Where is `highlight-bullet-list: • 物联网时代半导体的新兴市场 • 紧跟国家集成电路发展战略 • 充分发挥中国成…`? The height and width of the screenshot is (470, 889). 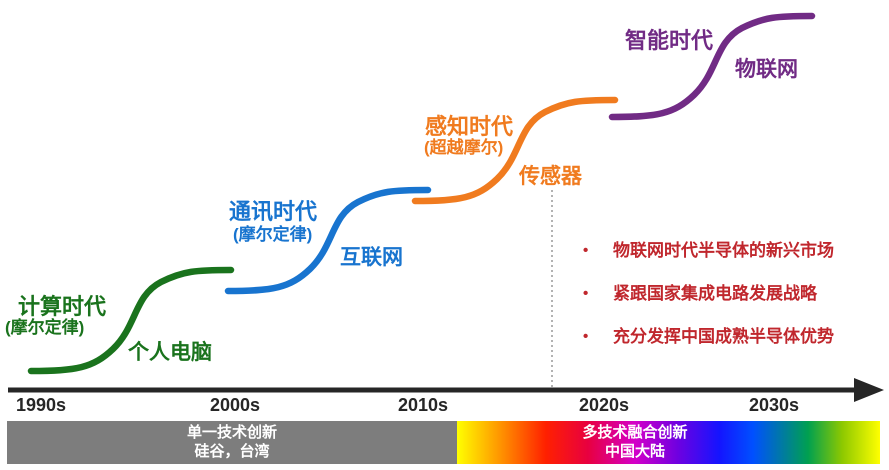 highlight-bullet-list: • 物联网时代半导体的新兴市场 • 紧跟国家集成电路发展战略 • 充分发挥中国成… is located at coordinates (708, 305).